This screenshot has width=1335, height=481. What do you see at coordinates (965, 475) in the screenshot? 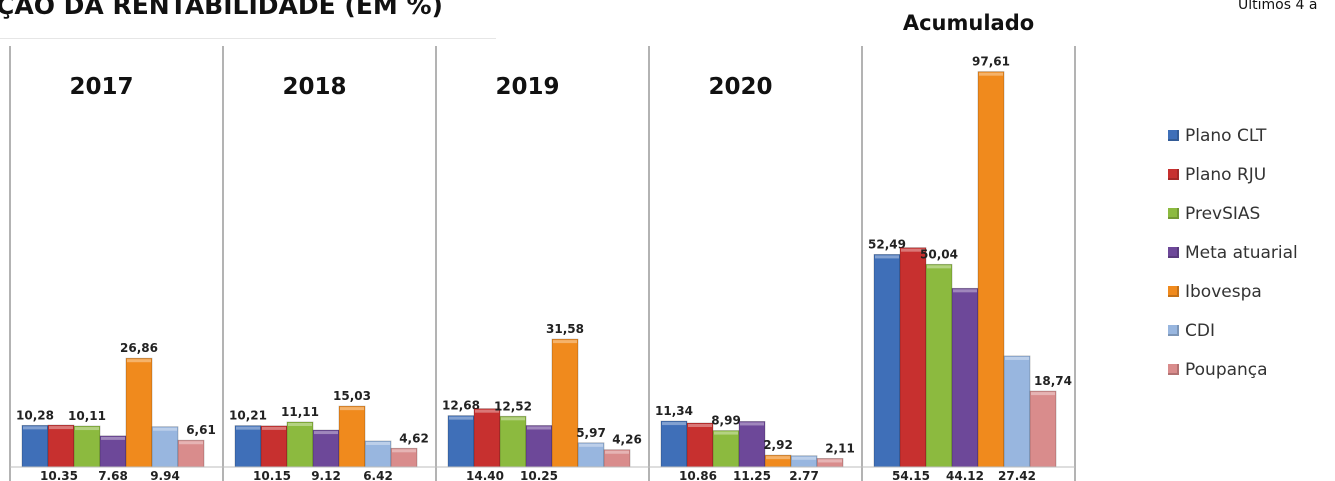
I see `data-label: 44.12` at bounding box center [965, 475].